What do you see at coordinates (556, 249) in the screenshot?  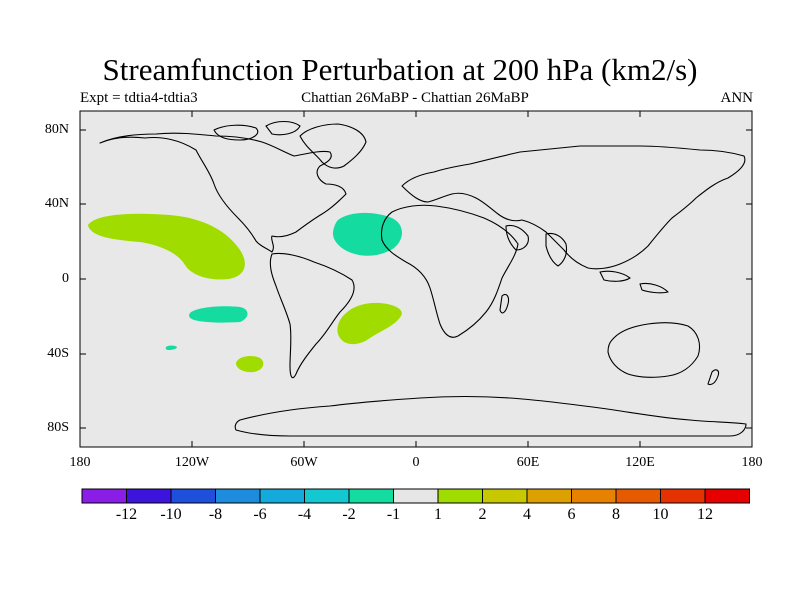 I see `coastline-india` at bounding box center [556, 249].